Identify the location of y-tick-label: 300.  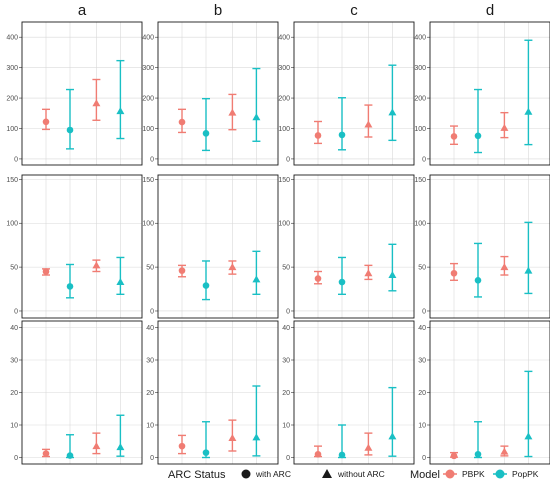
(420, 68).